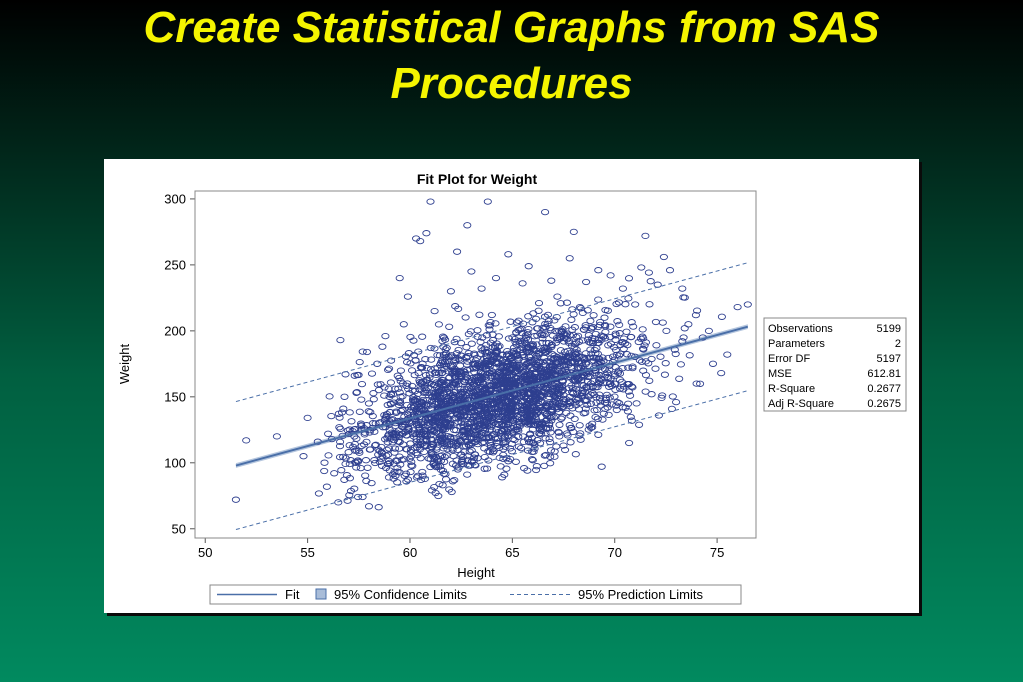 Image resolution: width=1023 pixels, height=682 pixels. What do you see at coordinates (175, 330) in the screenshot?
I see `y-tick-label: 200` at bounding box center [175, 330].